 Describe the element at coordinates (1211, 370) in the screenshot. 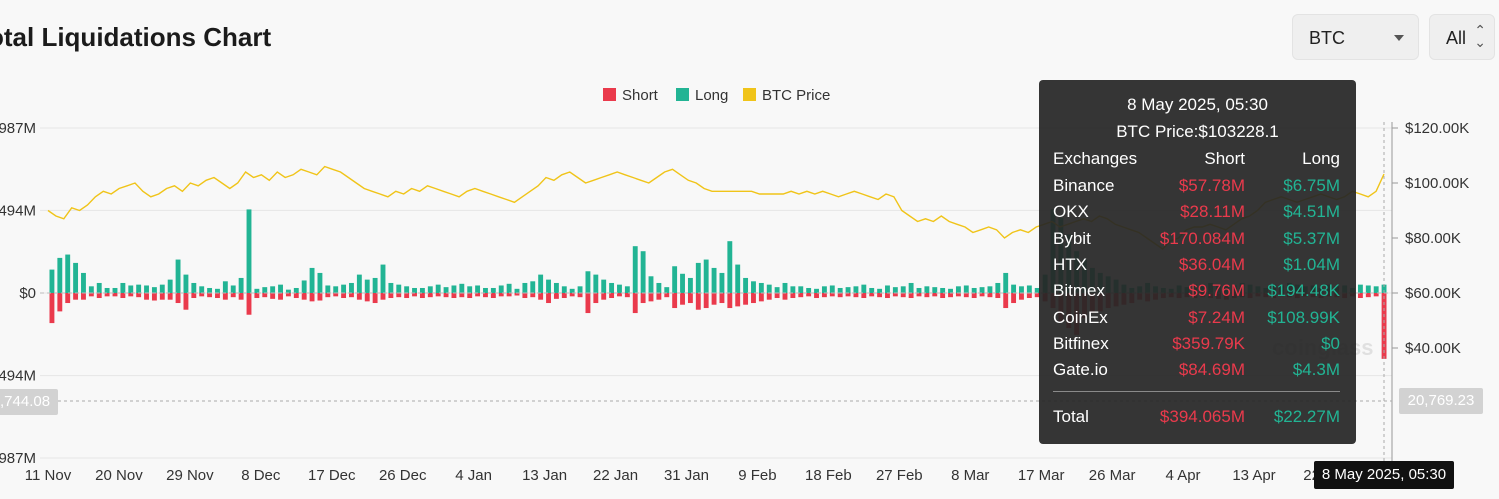

I see `tooltip-short-value: $84.69M` at that location.